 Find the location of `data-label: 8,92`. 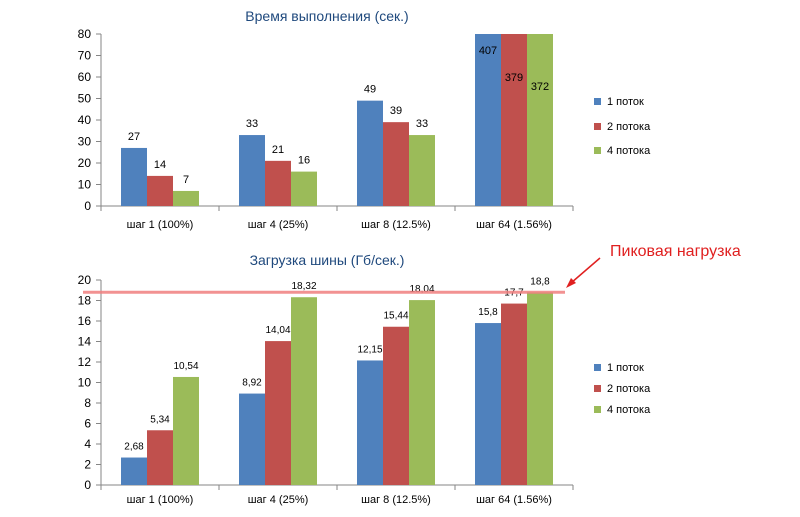

data-label: 8,92 is located at coordinates (252, 383).